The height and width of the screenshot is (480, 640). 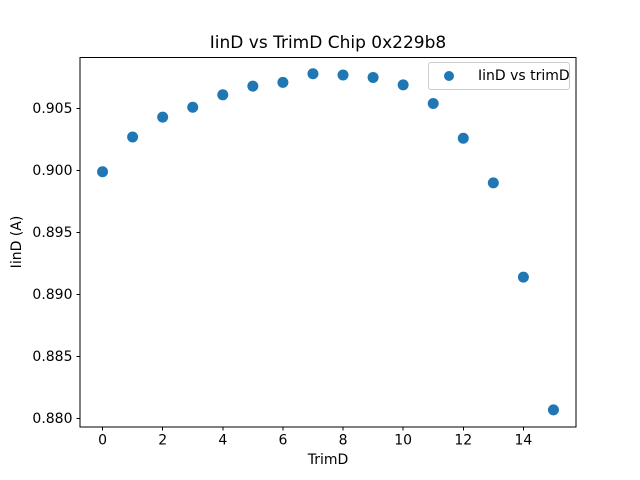 I want to click on x-tick-label: 6, so click(x=282, y=441).